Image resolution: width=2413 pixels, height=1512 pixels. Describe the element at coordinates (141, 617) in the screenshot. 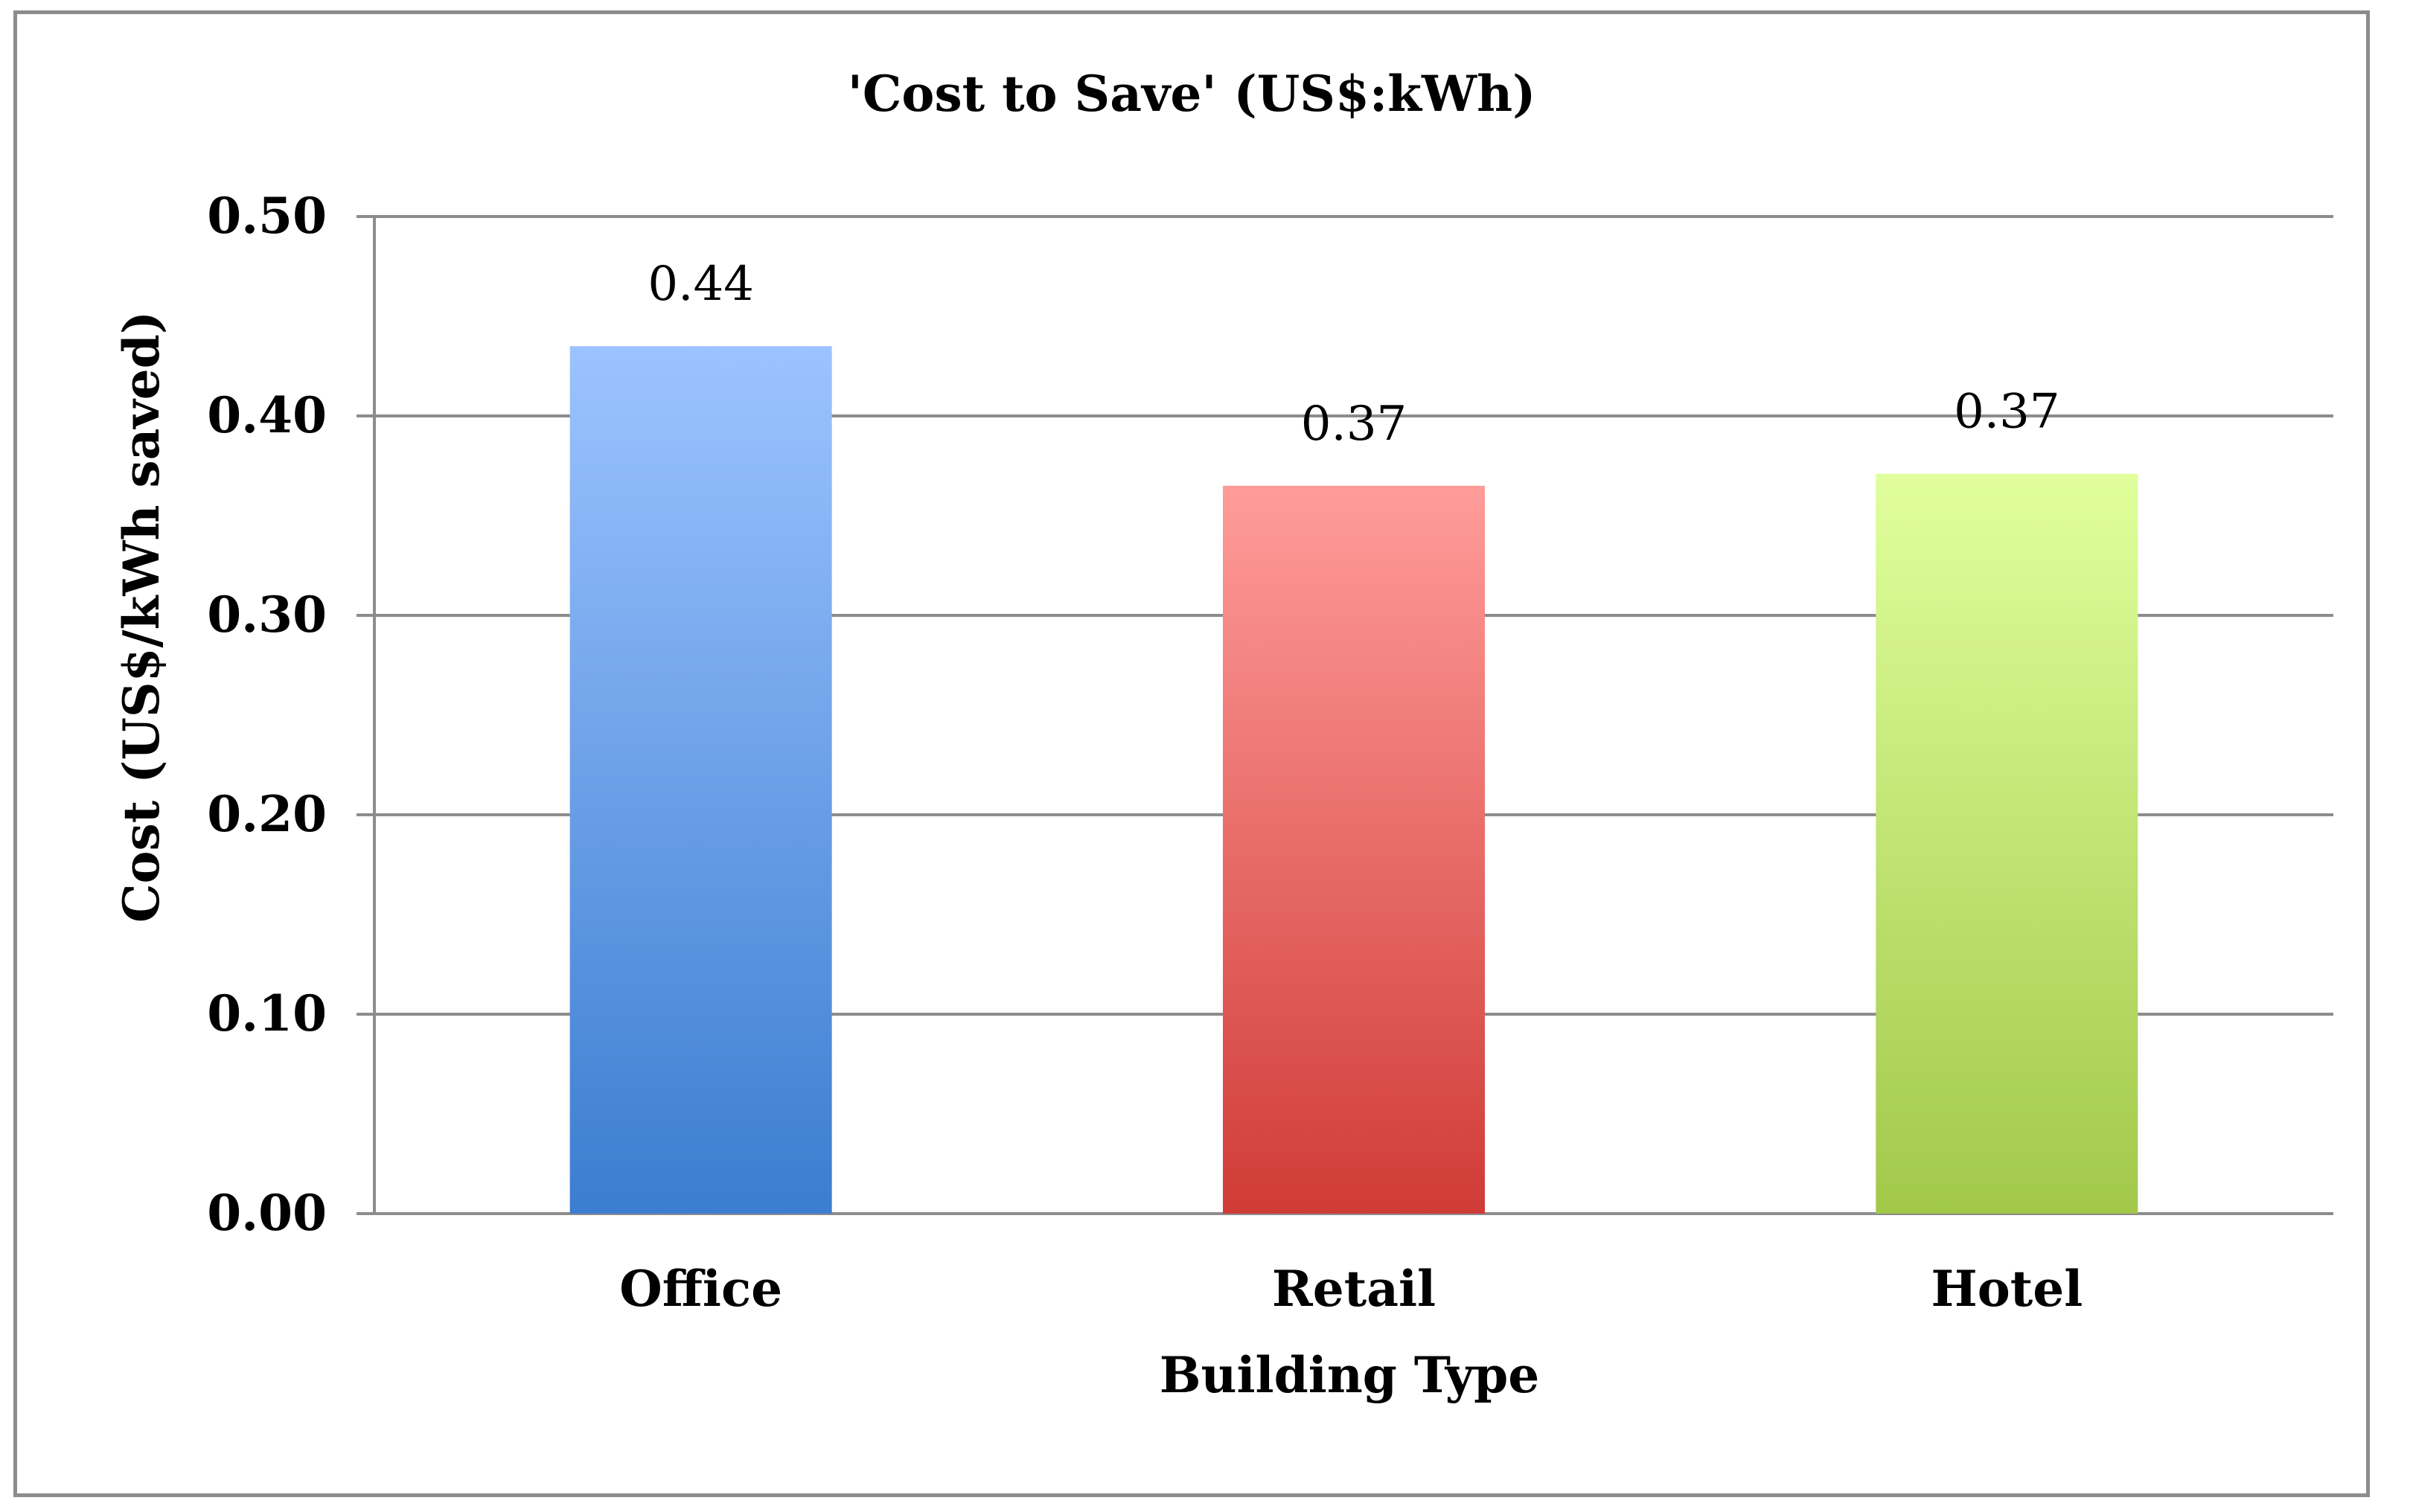

I see `y-axis-label: Cost (US$/kWh saved)` at that location.